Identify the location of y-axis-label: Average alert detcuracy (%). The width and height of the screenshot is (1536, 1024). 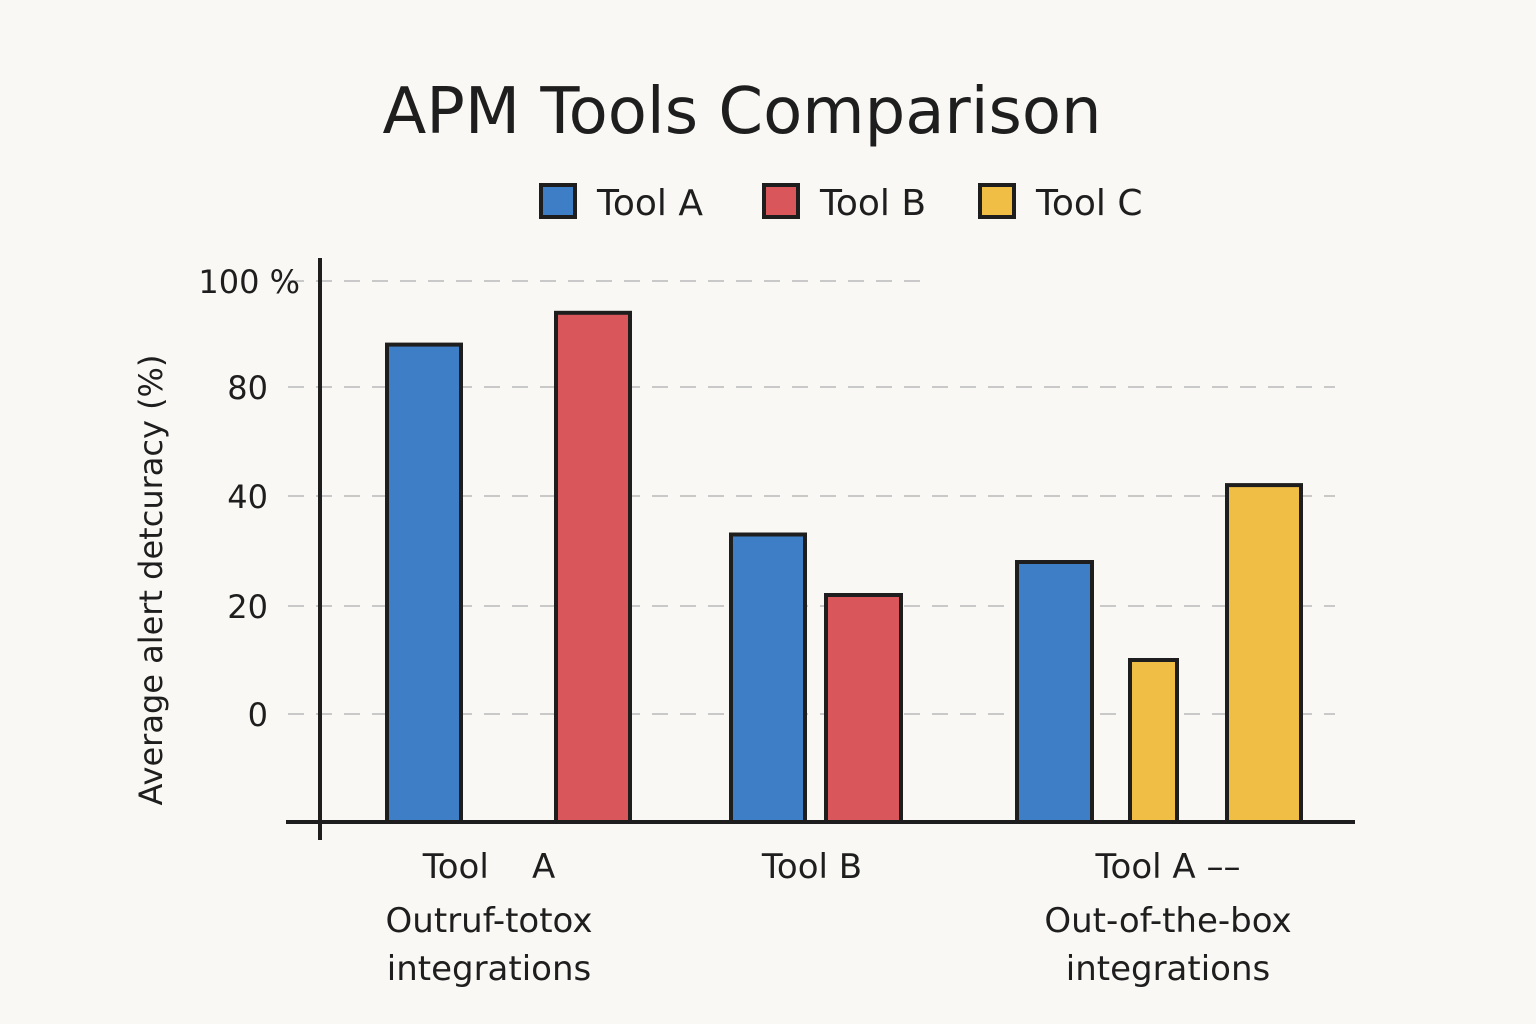
(151, 580).